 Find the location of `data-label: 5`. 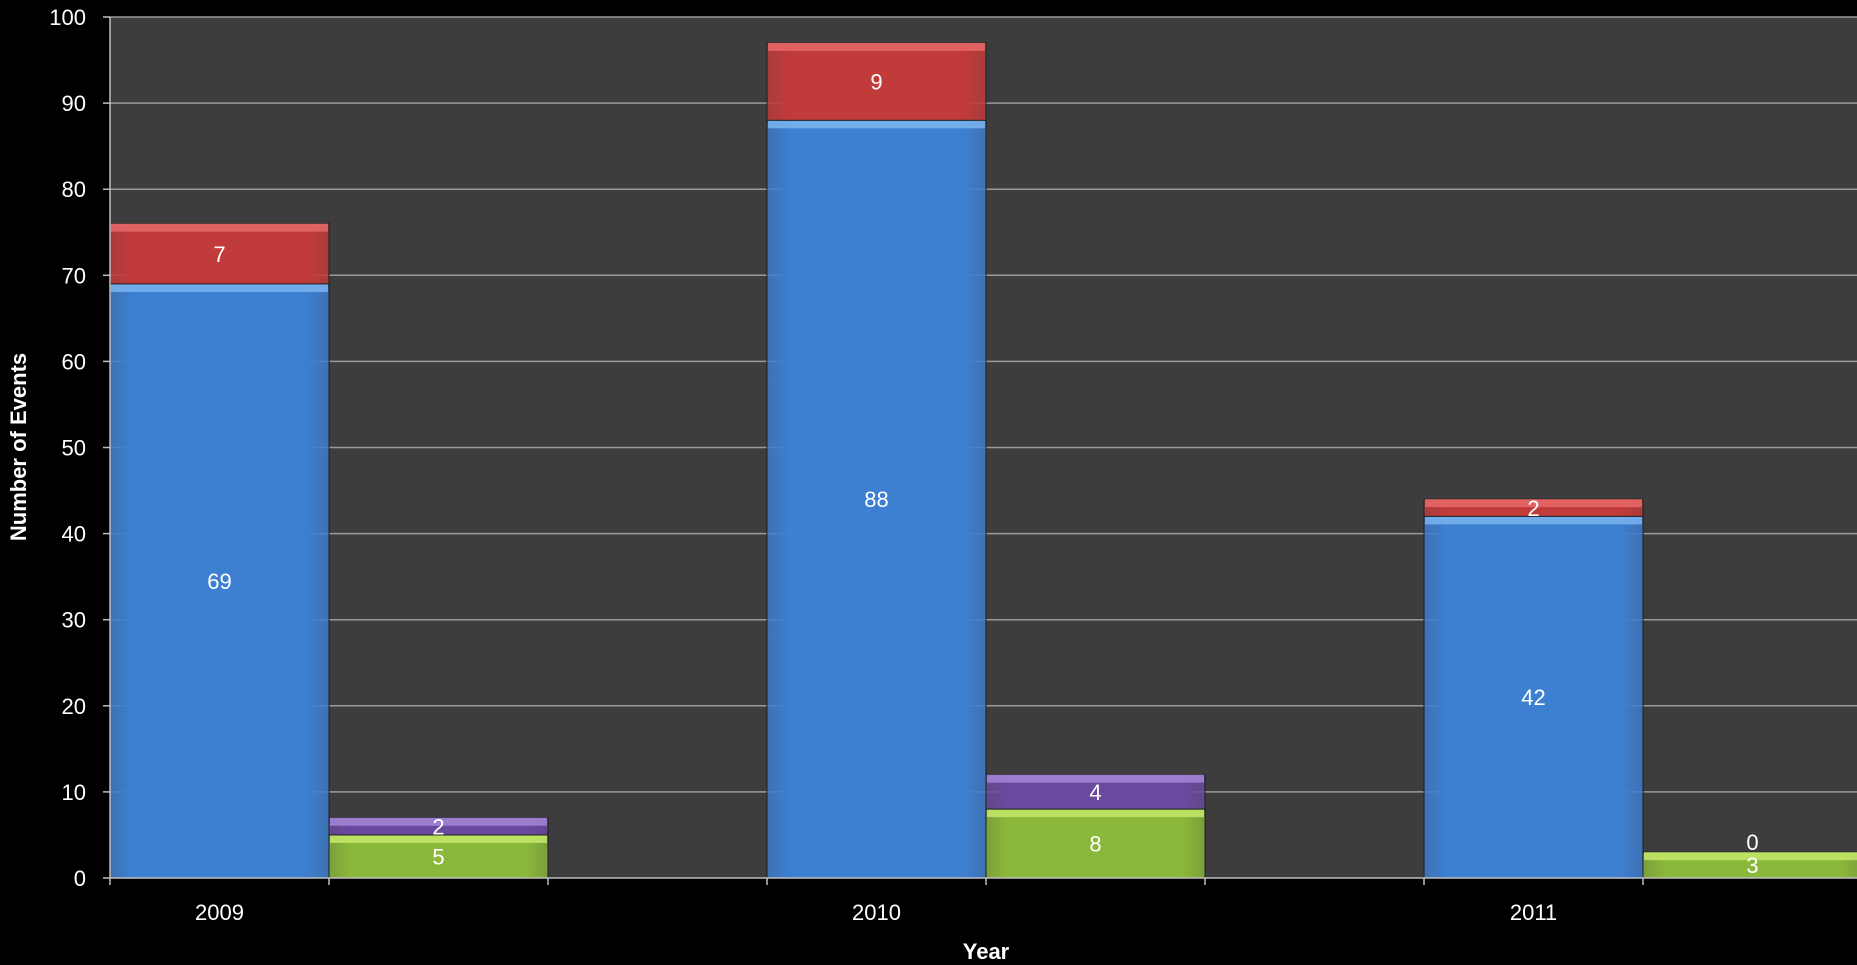

data-label: 5 is located at coordinates (438, 856).